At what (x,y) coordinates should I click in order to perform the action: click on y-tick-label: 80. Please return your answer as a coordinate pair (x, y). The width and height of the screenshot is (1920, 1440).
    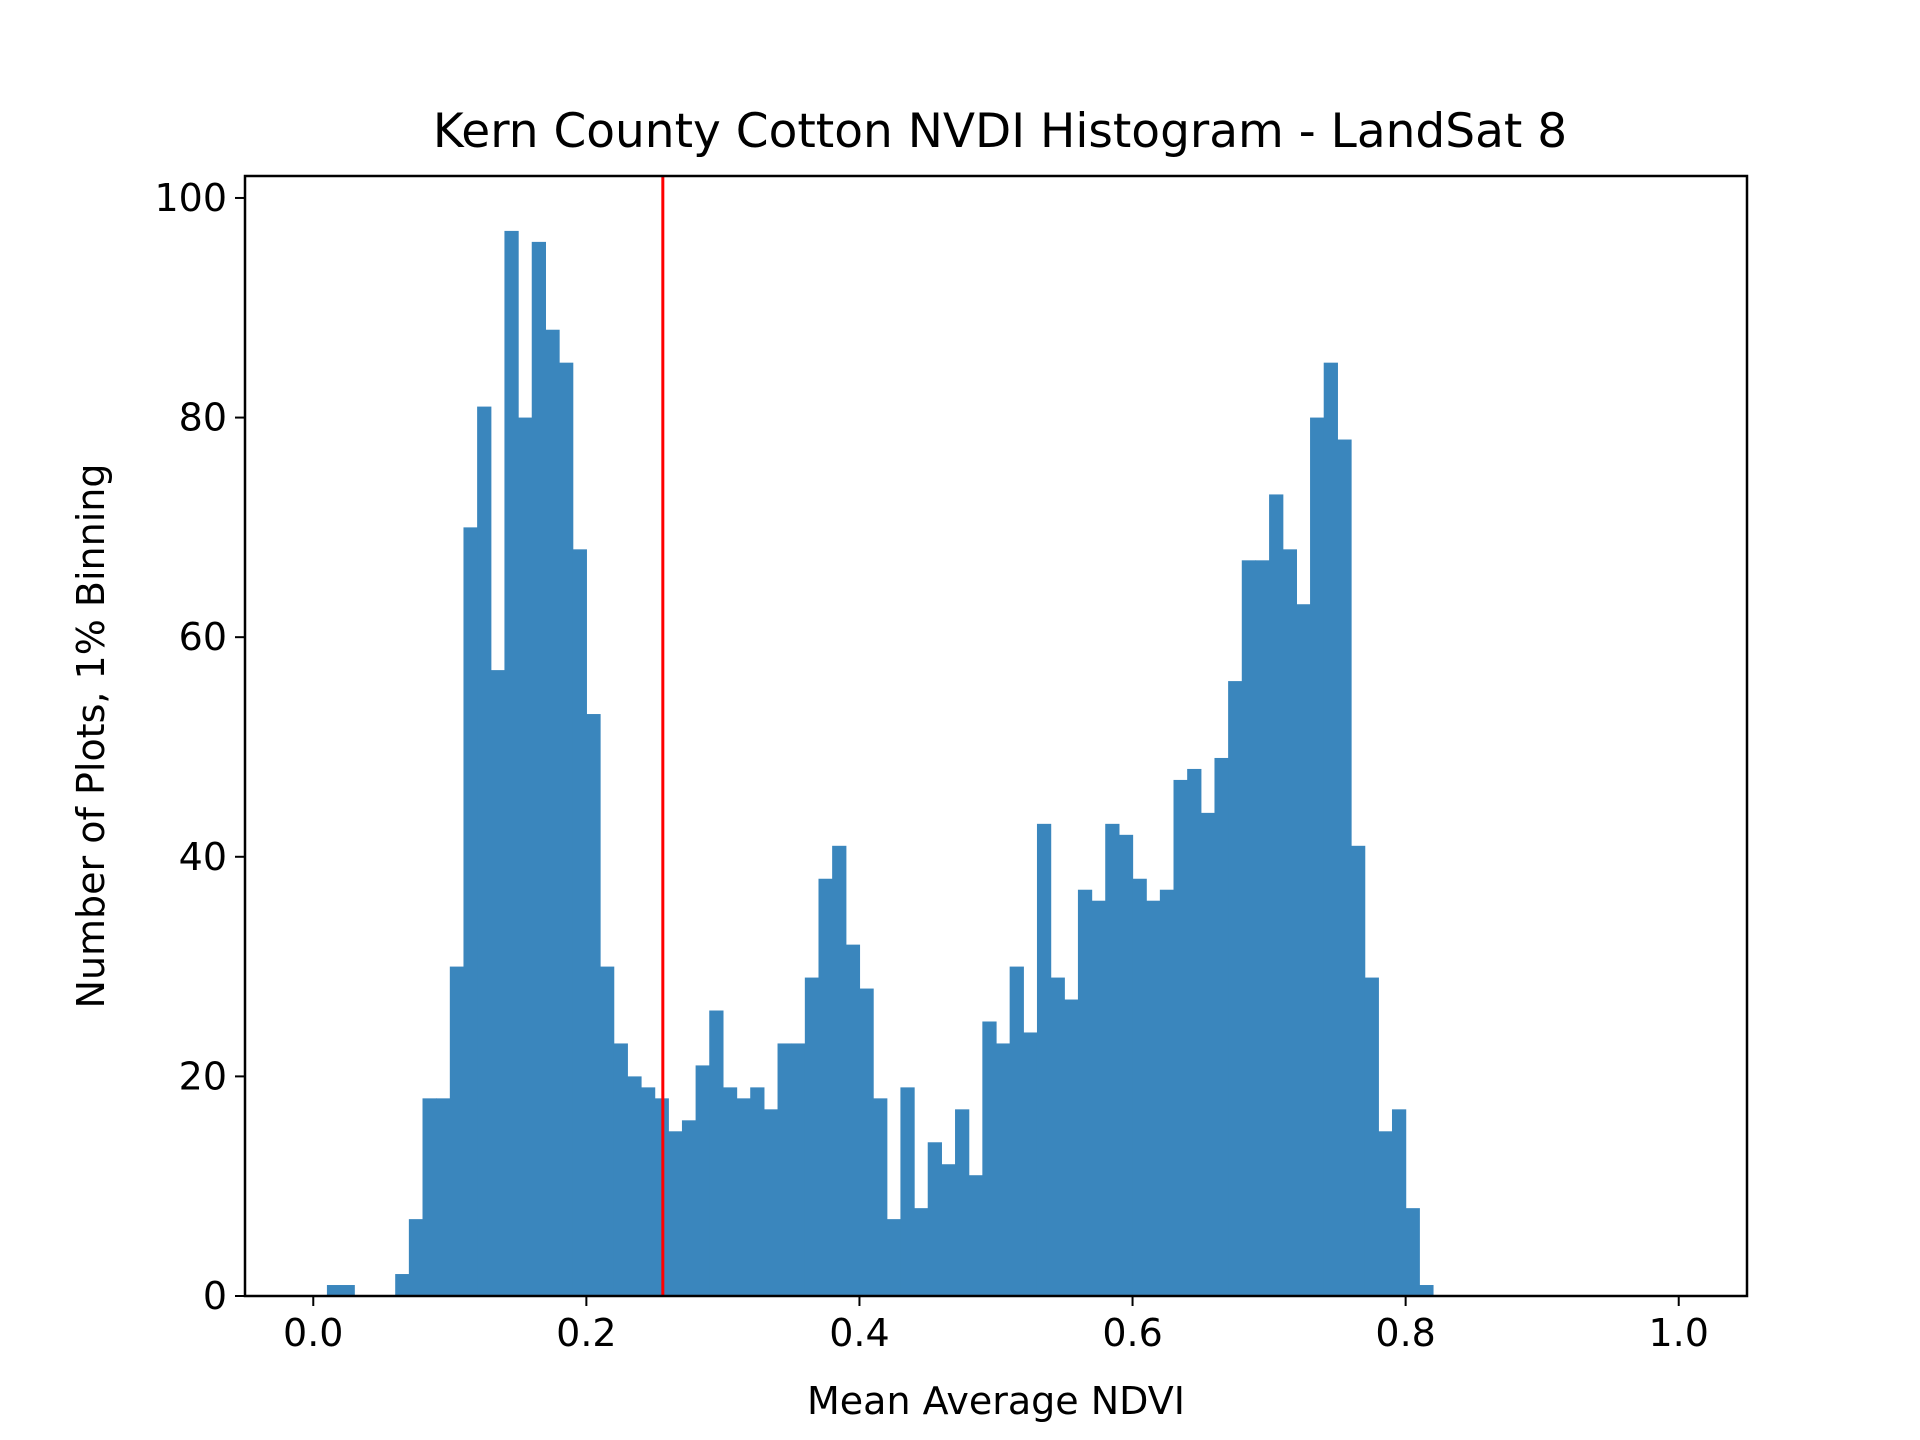
    Looking at the image, I should click on (203, 418).